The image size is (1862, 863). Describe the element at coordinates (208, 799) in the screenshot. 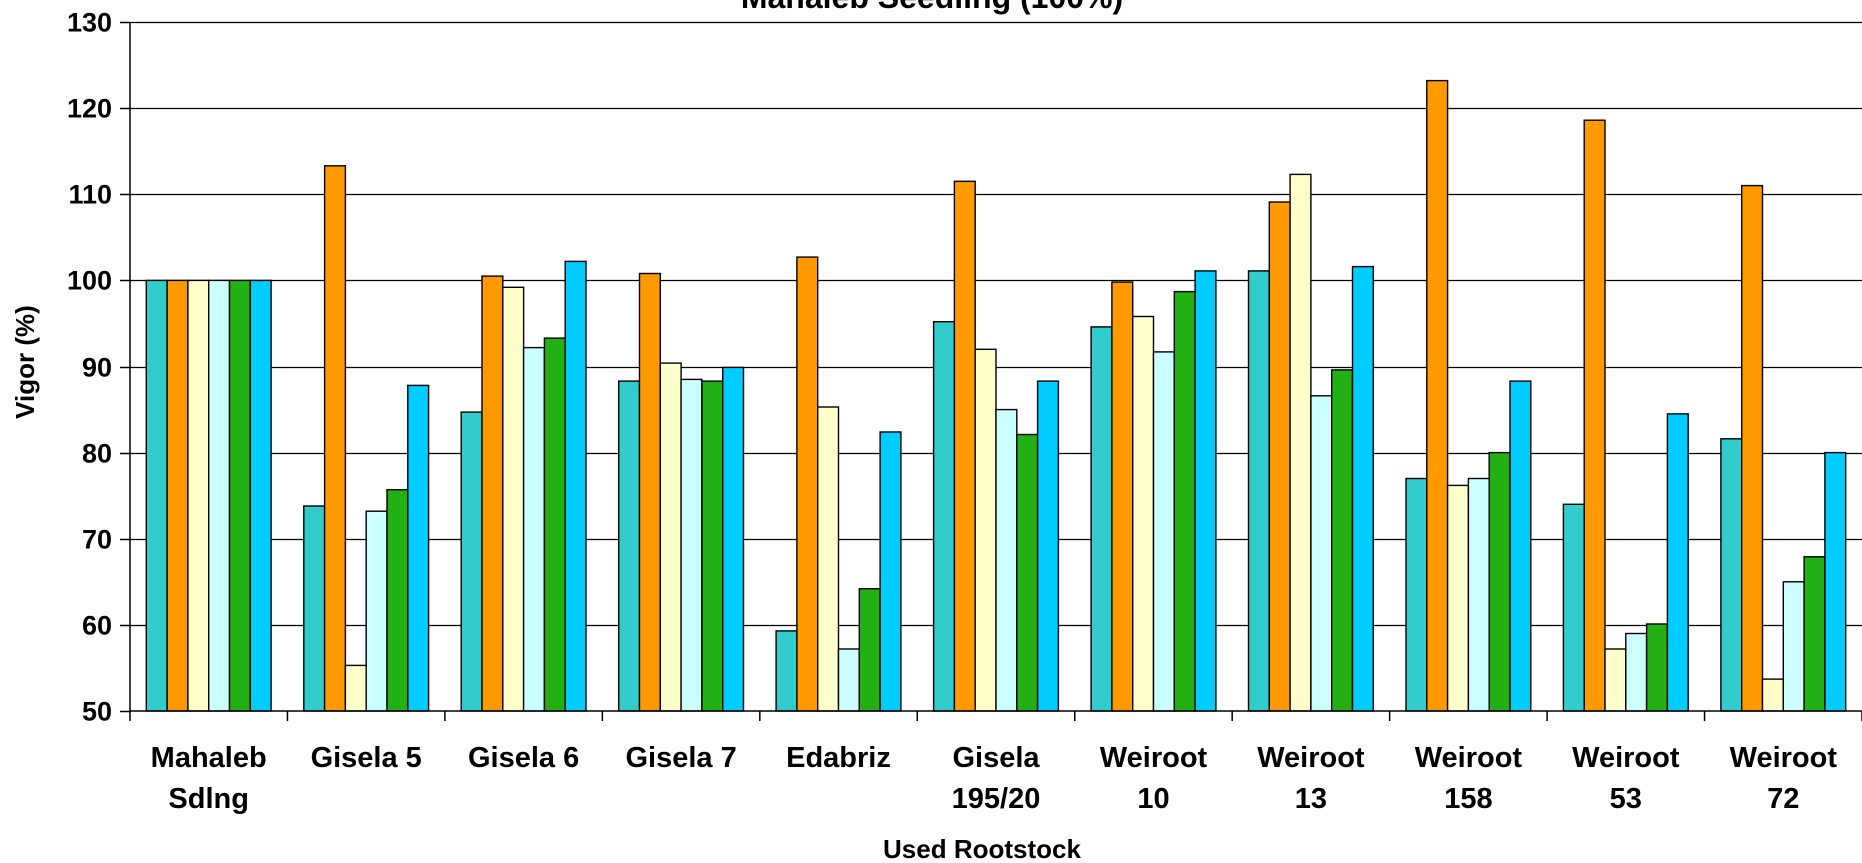

I see `x-category-label: Sdlng` at that location.